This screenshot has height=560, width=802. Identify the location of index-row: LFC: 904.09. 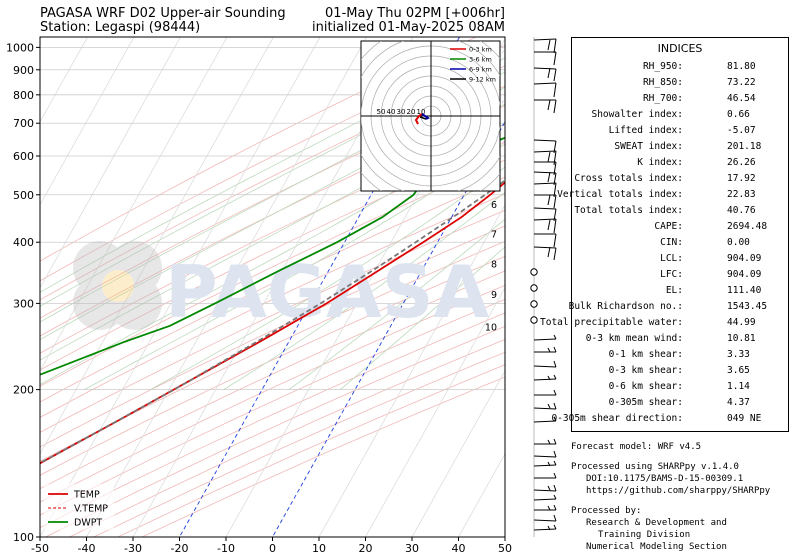
(680, 277).